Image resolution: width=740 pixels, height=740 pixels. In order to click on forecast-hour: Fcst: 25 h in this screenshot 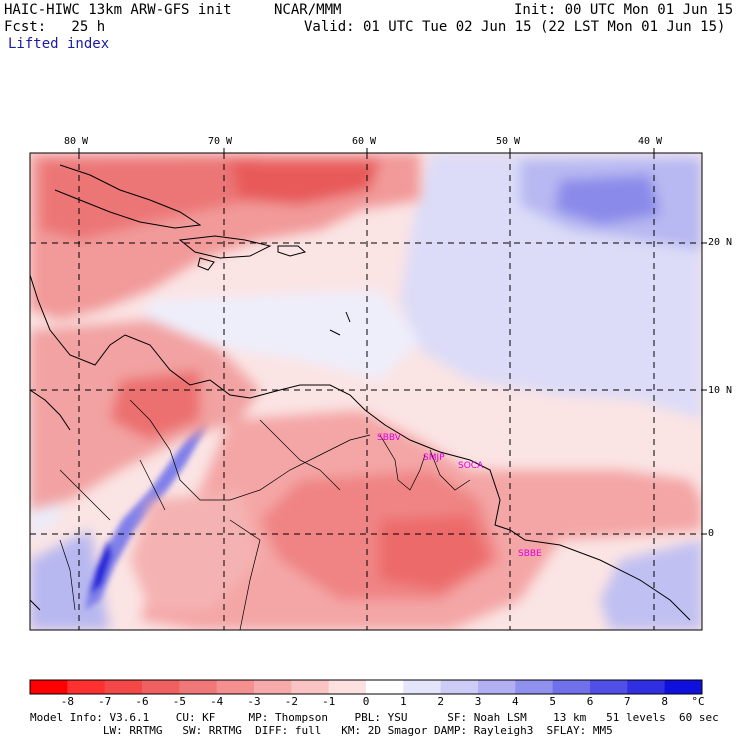, I will do `click(55, 27)`.